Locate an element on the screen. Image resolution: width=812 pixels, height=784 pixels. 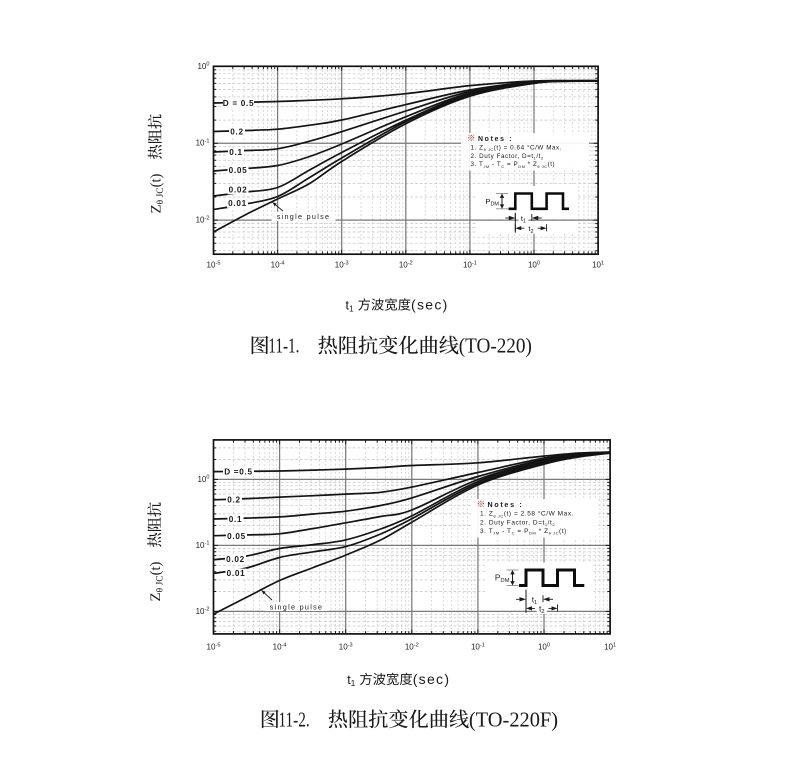
svg-text: 1. Zθ JC(t) = 0.64 °C/W Max. is located at coordinates (517, 147).